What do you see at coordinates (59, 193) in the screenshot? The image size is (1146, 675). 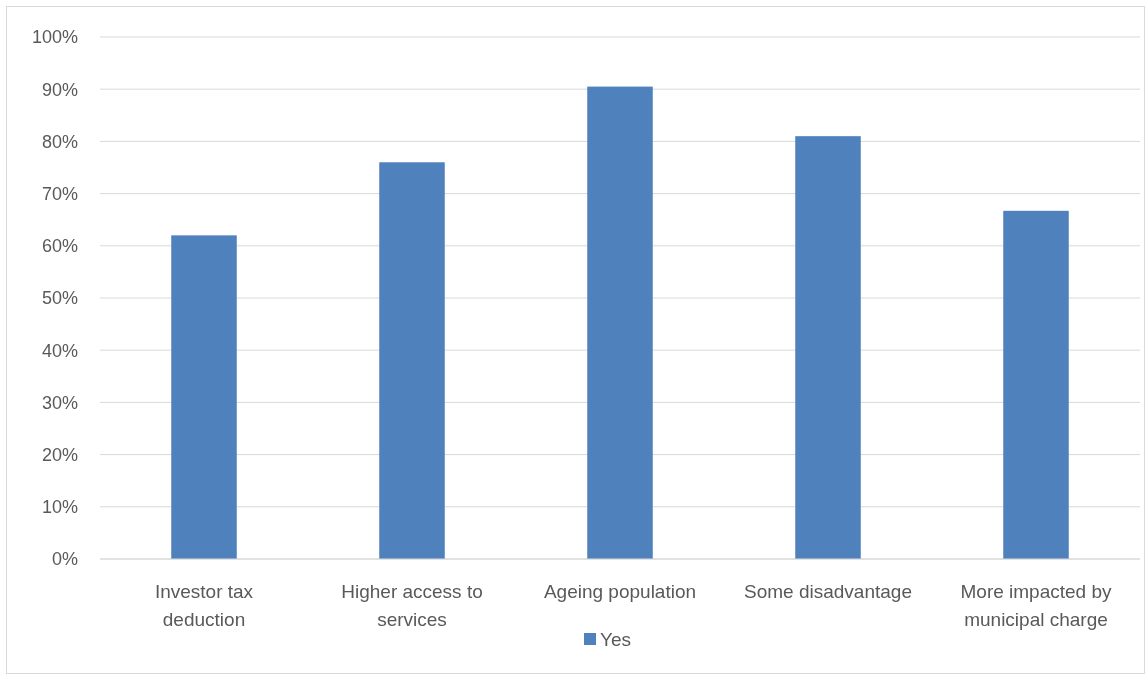 I see `y-tick-label: 70%` at bounding box center [59, 193].